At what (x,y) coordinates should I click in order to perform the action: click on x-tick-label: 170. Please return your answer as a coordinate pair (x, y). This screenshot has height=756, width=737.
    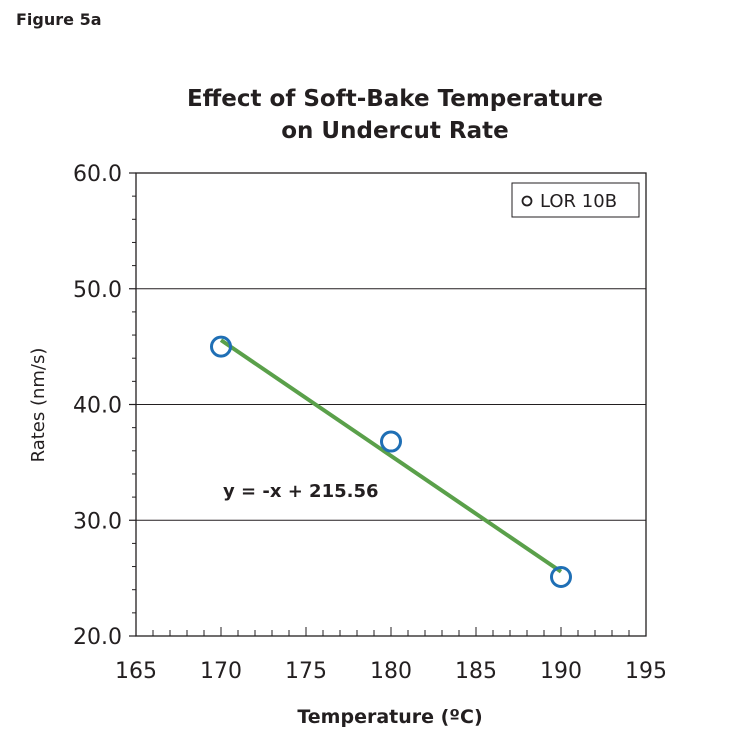
    Looking at the image, I should click on (221, 671).